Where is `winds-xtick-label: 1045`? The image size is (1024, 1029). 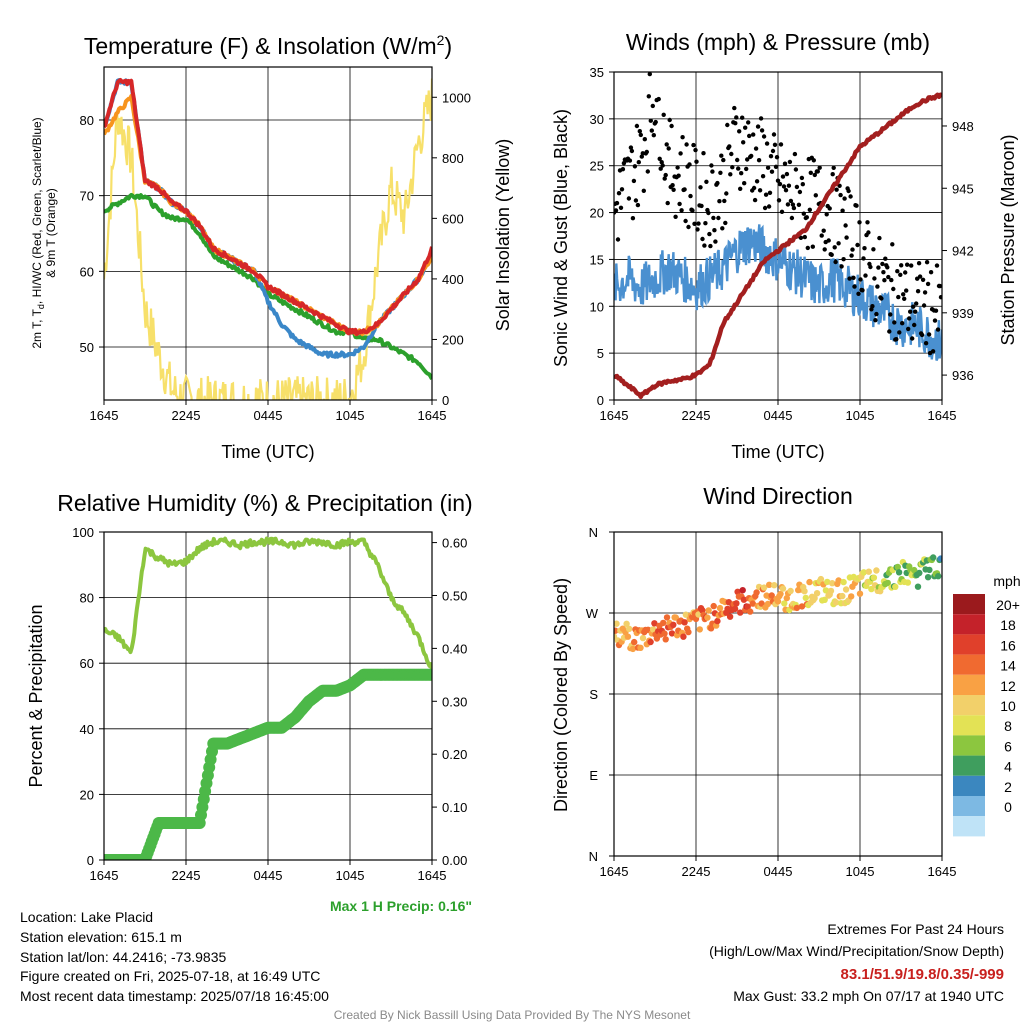 winds-xtick-label: 1045 is located at coordinates (860, 415).